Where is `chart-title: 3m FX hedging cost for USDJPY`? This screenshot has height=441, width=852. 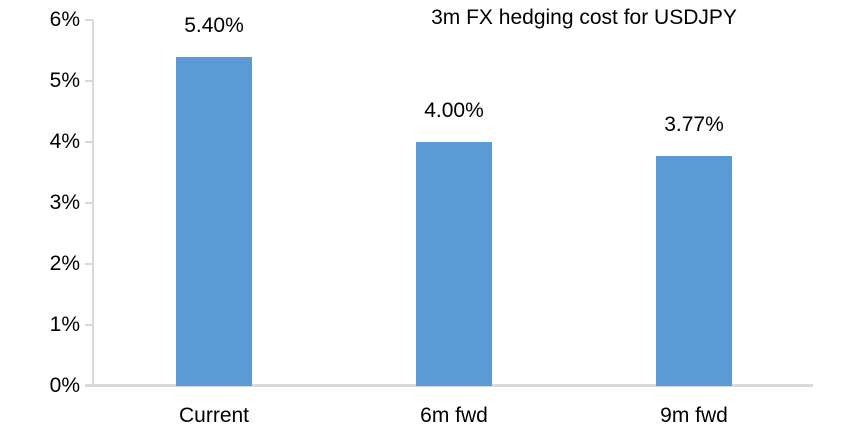 chart-title: 3m FX hedging cost for USDJPY is located at coordinates (584, 17).